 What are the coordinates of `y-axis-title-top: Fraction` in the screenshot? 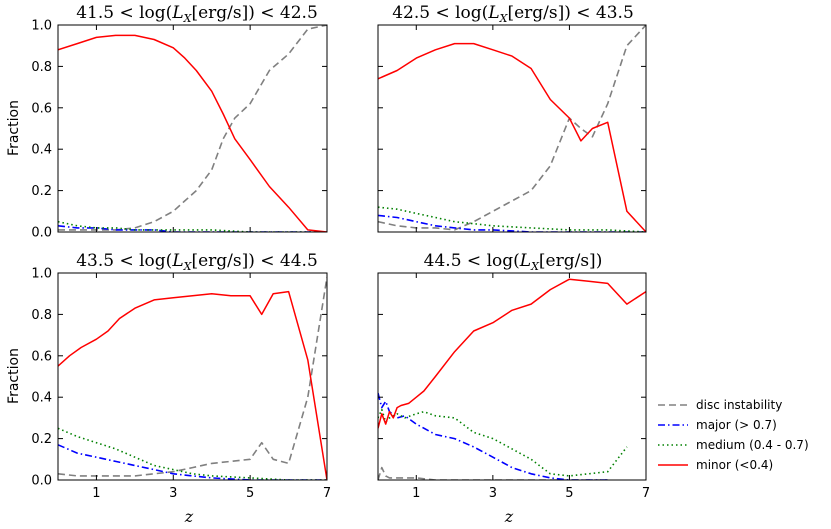 It's located at (14, 128).